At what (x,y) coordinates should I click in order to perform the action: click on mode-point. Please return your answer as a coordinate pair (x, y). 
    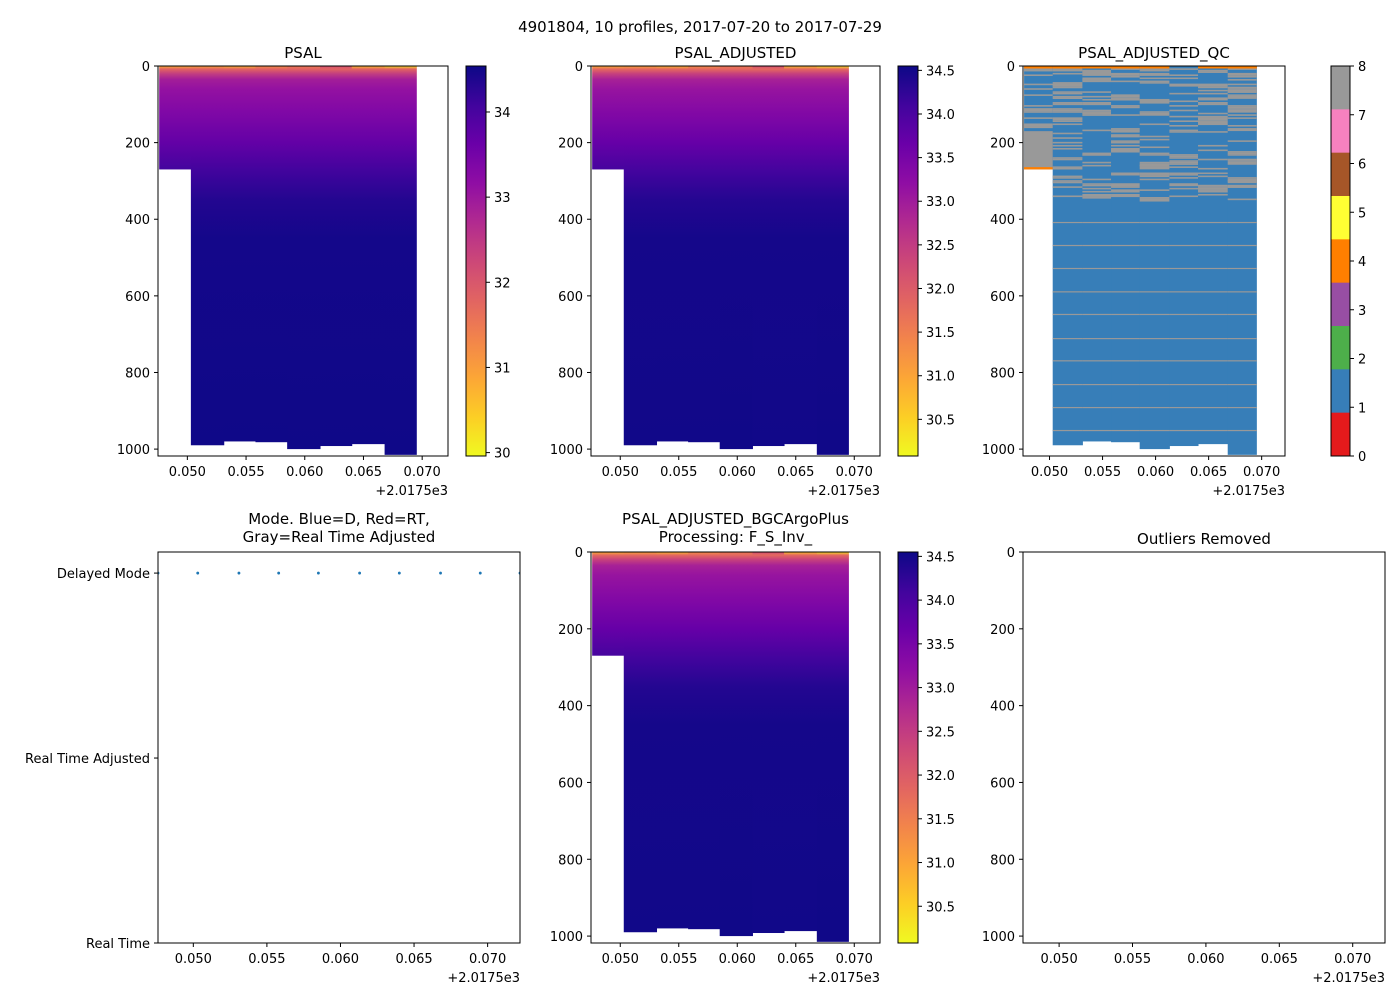
    Looking at the image, I should click on (480, 573).